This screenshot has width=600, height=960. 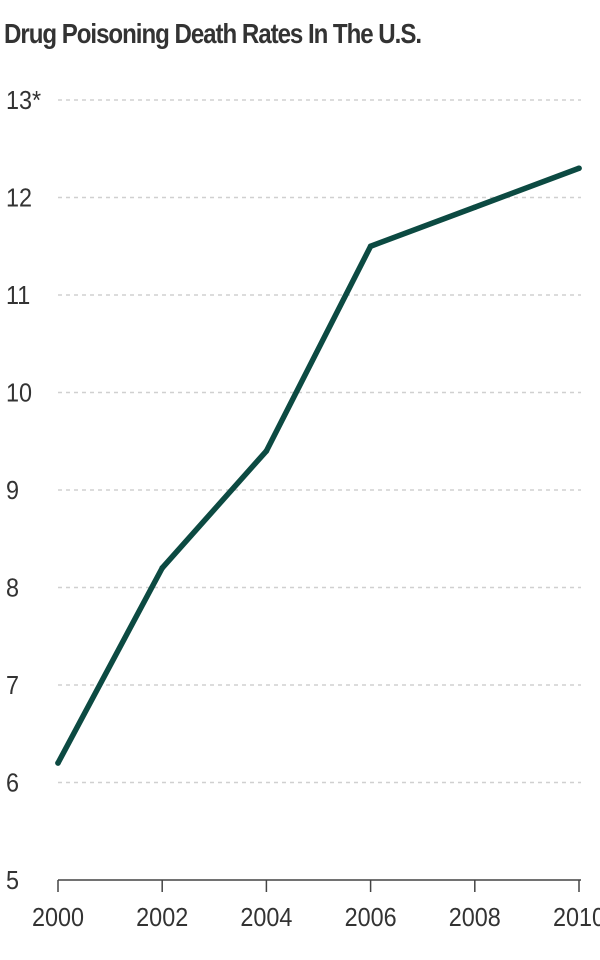 What do you see at coordinates (18, 296) in the screenshot?
I see `y-tick-label: 11` at bounding box center [18, 296].